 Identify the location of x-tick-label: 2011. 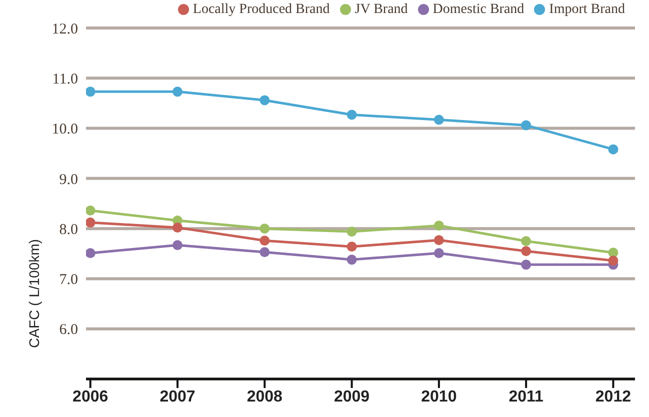
(526, 397).